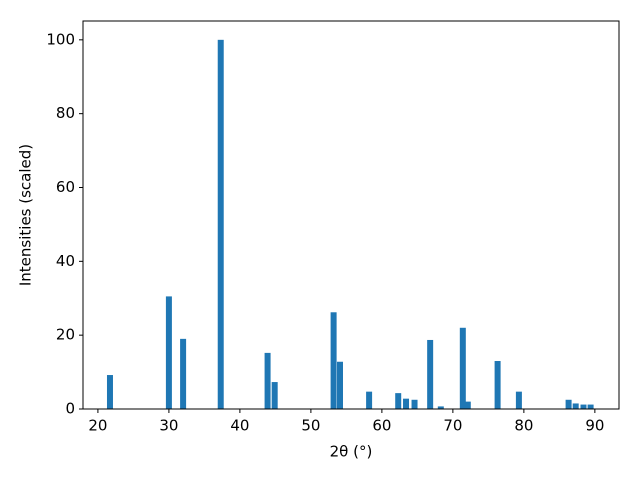 This screenshot has width=640, height=480. I want to click on x-axis-label: 2θ (°), so click(351, 452).